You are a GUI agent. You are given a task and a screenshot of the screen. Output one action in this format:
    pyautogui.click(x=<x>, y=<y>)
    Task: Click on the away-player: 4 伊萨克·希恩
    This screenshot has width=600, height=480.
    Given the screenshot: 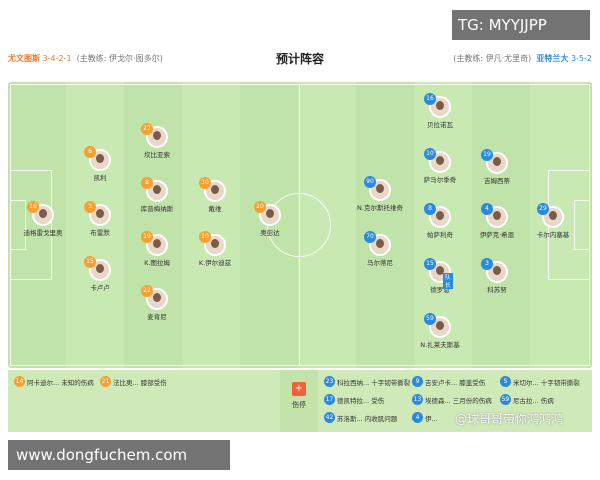 What is the action you would take?
    pyautogui.click(x=497, y=221)
    